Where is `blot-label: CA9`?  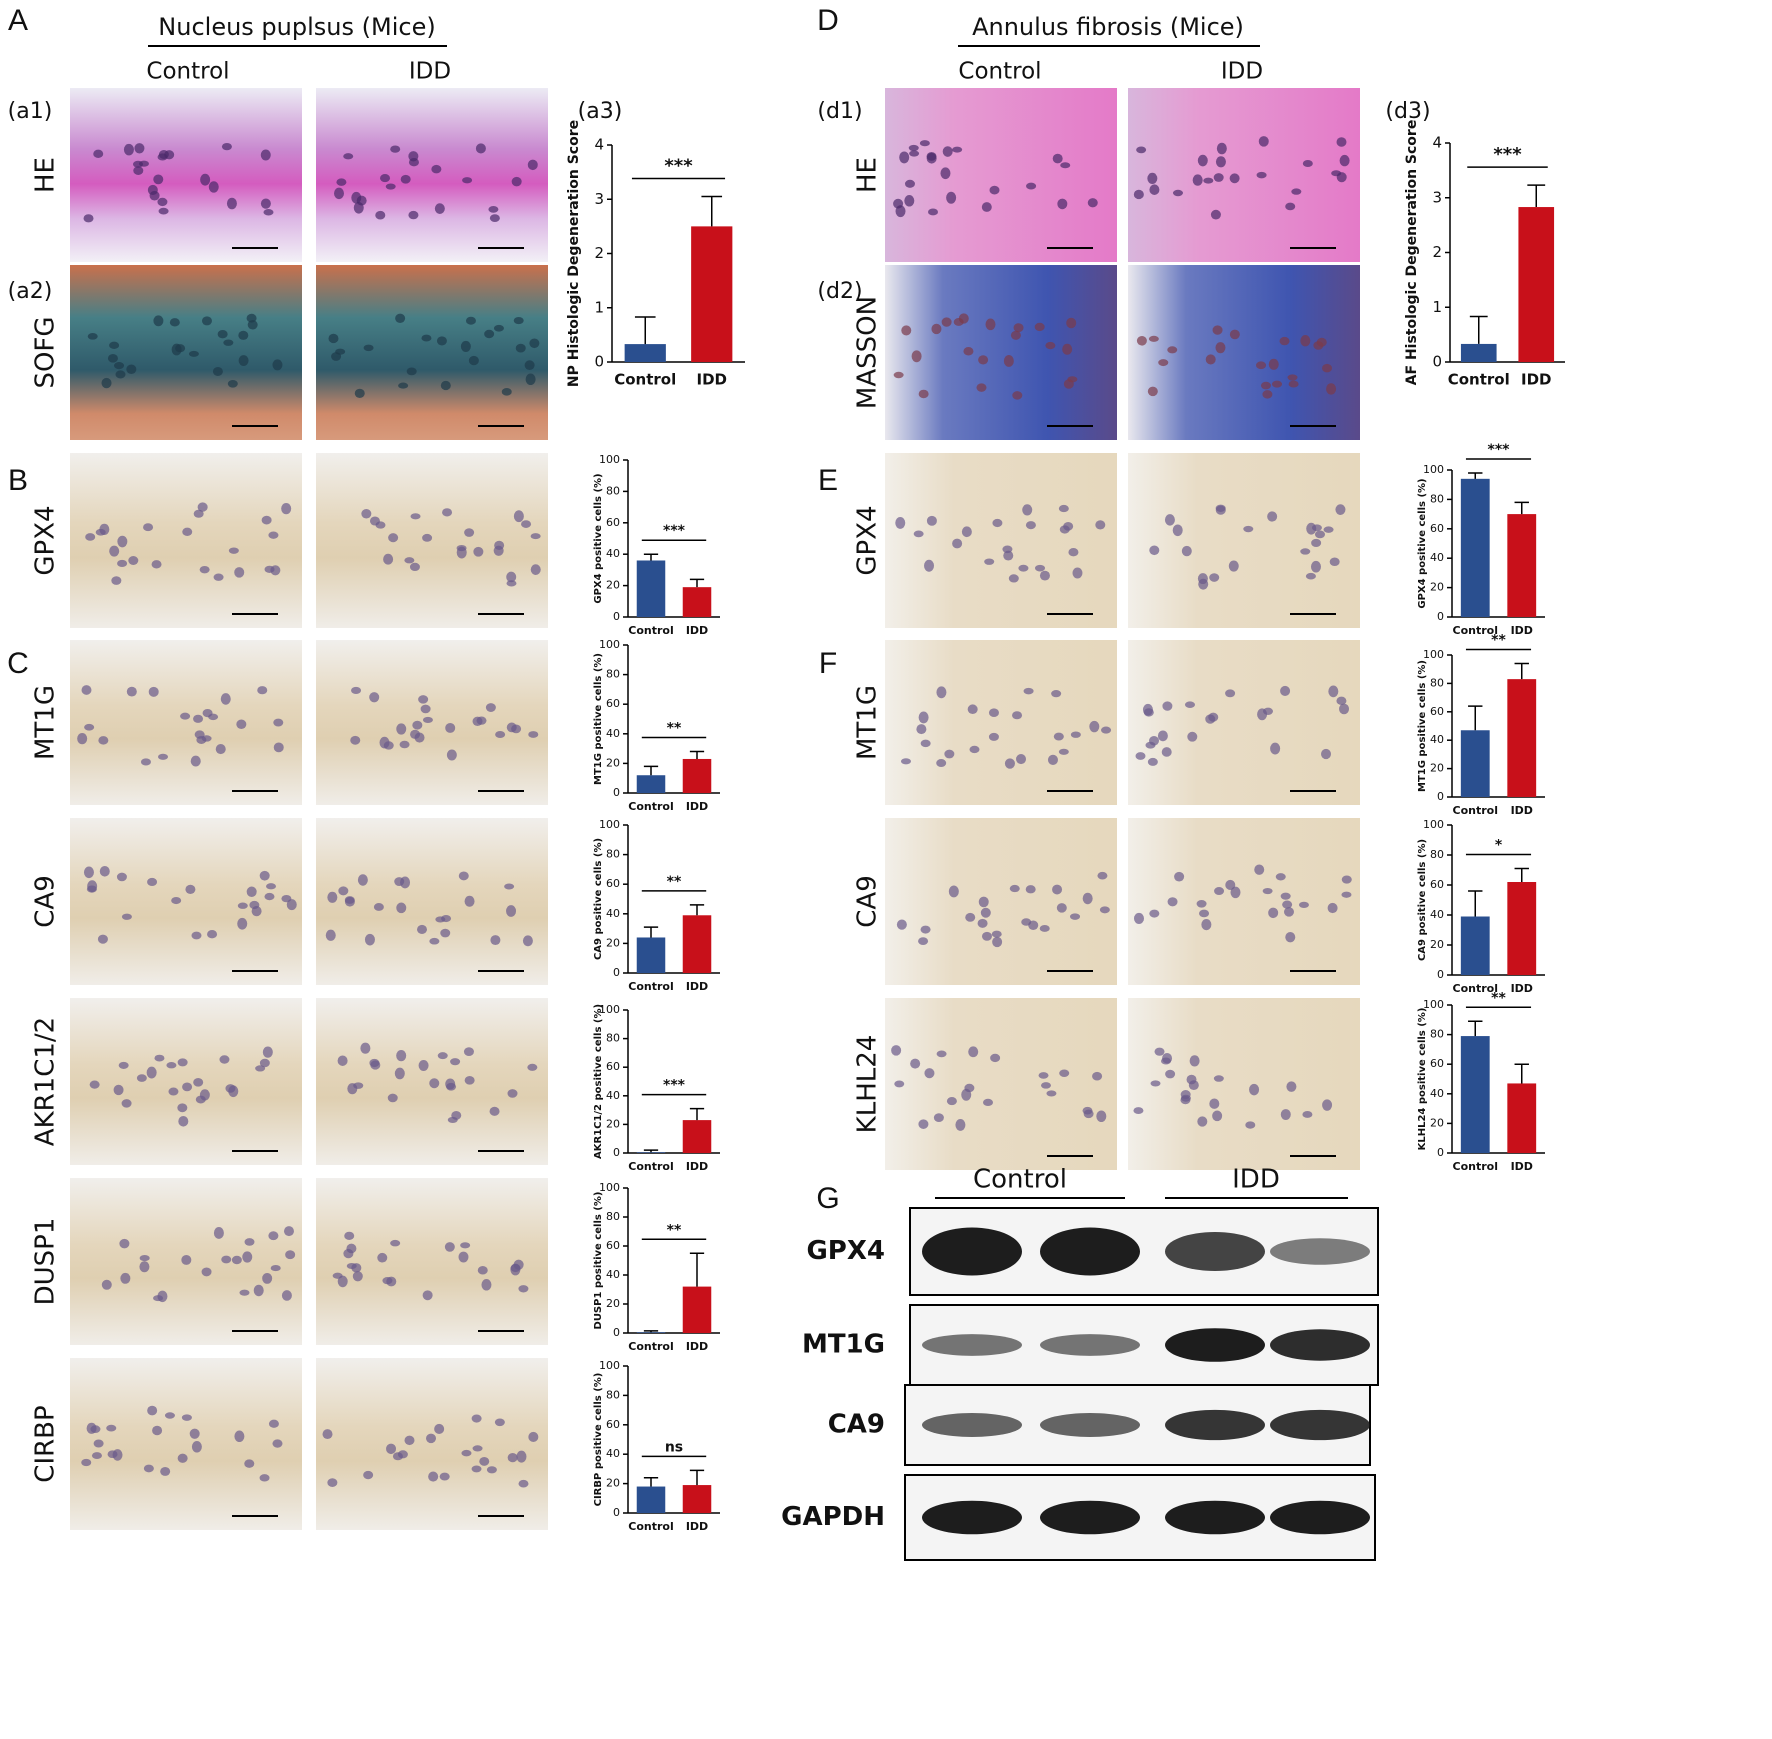 blot-label: CA9 is located at coordinates (856, 1425).